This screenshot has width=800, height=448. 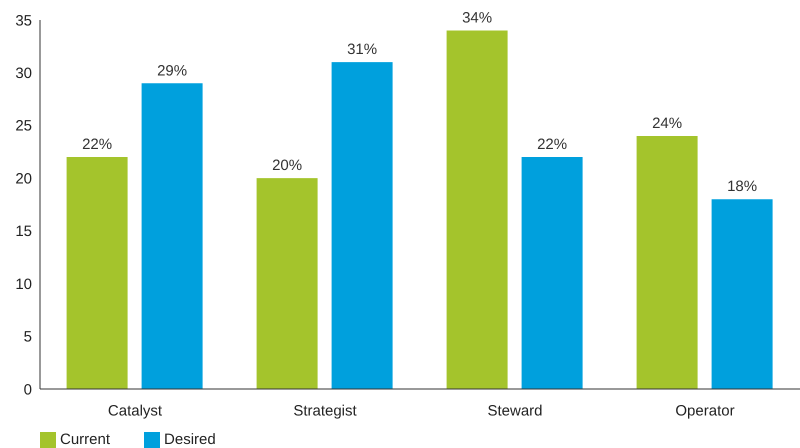 I want to click on legend-label: Current, so click(x=85, y=439).